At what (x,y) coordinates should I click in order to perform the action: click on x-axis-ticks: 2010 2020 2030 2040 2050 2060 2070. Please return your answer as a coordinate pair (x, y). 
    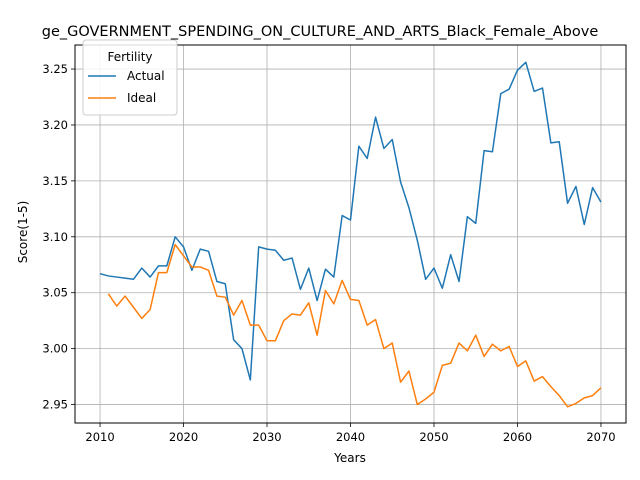
    Looking at the image, I should click on (350, 433).